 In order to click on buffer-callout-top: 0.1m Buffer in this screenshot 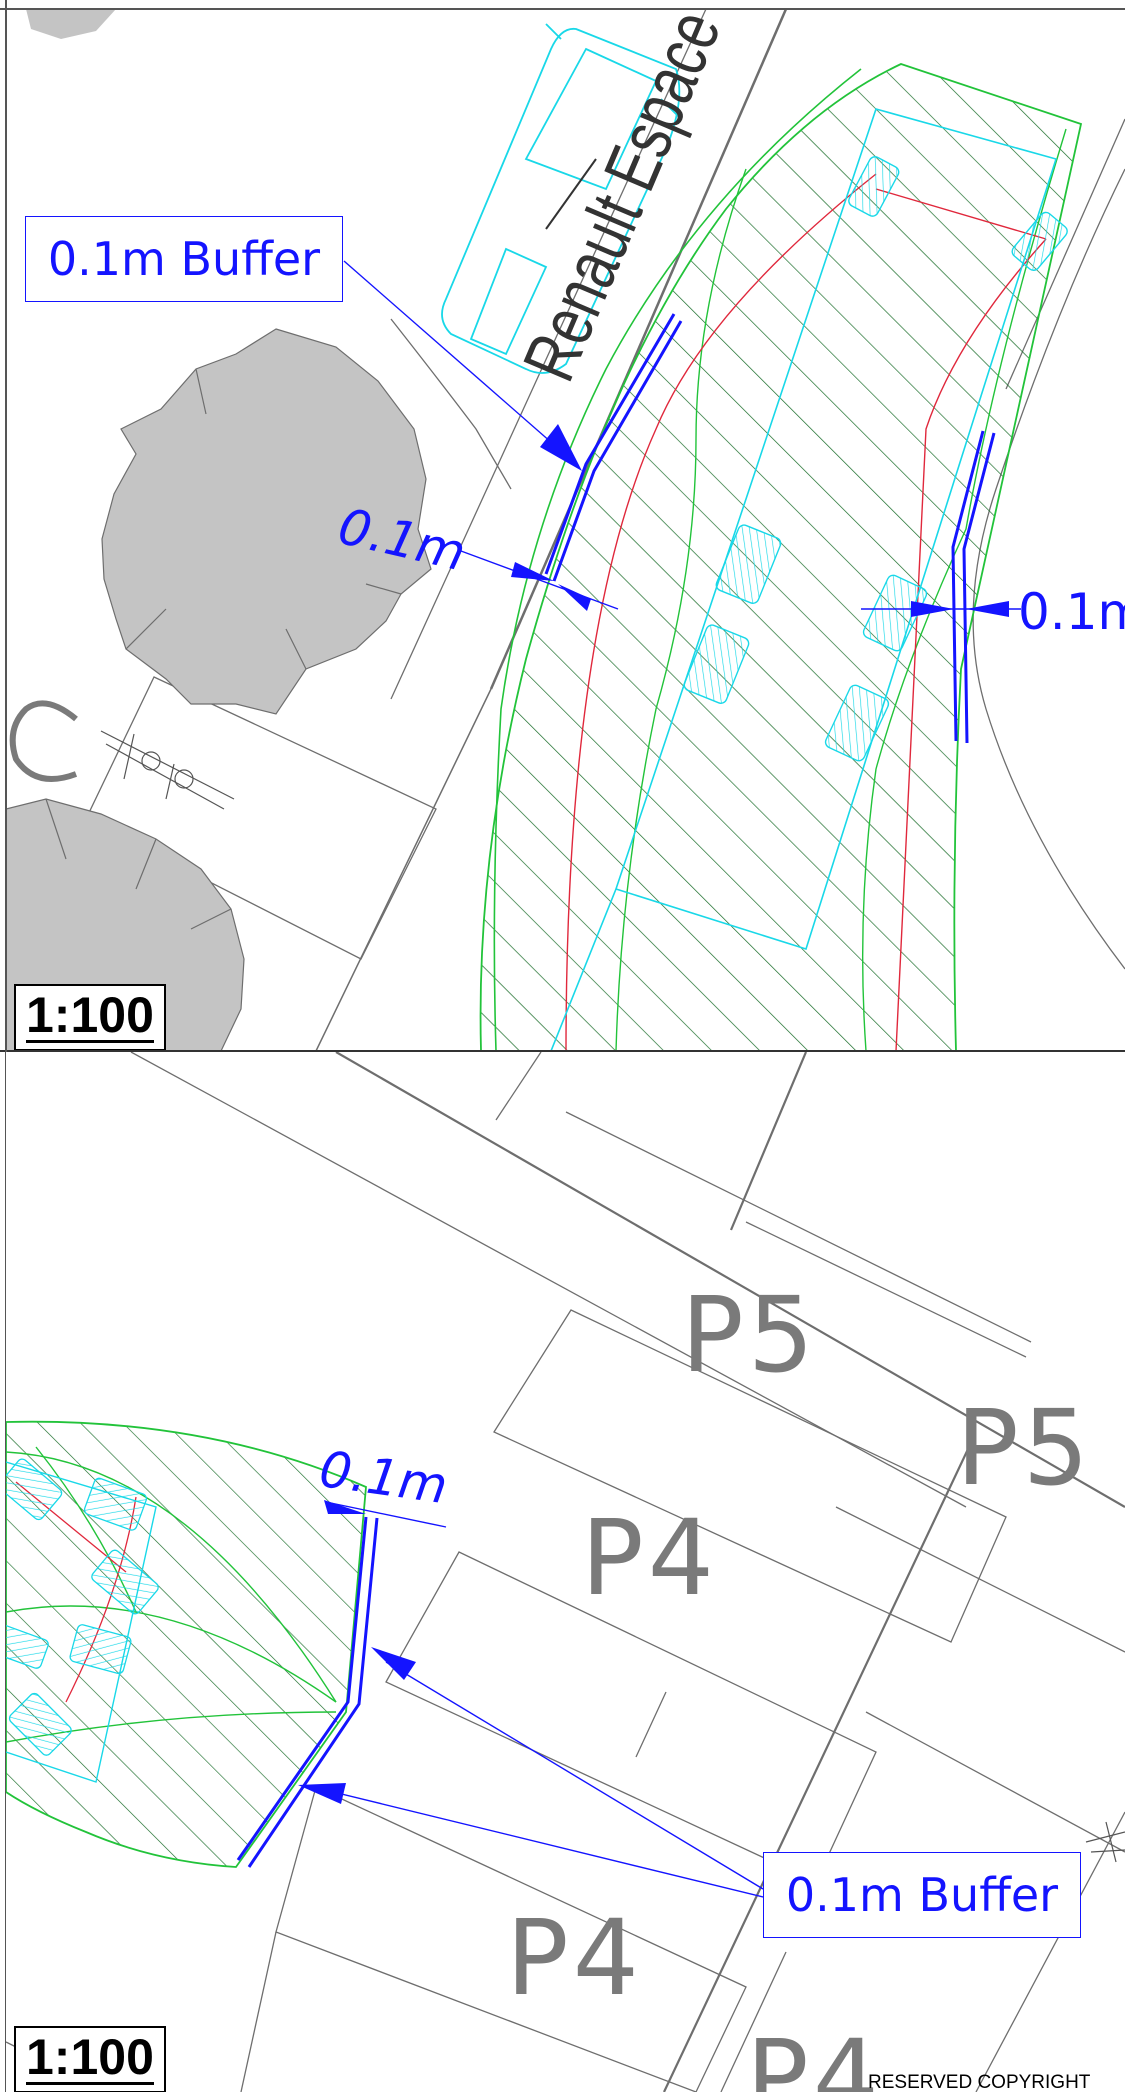, I will do `click(184, 259)`.